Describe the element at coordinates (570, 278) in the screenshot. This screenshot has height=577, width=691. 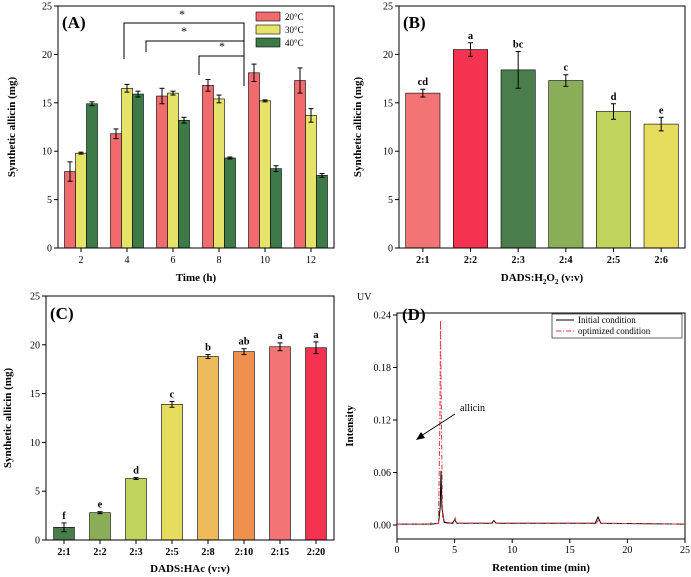
I see `panel-b-xlabel-tail: (v:v)` at that location.